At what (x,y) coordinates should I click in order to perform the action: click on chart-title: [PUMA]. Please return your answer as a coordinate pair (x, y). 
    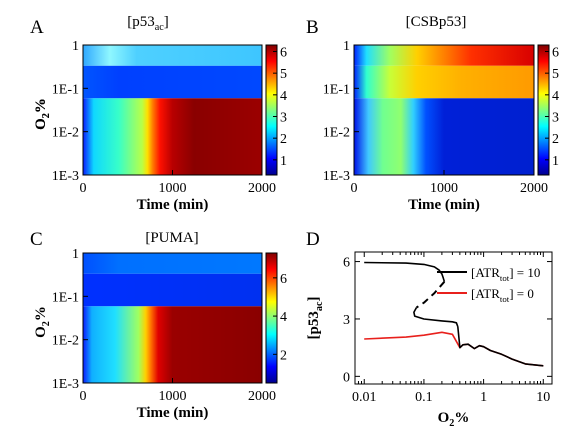
    Looking at the image, I should click on (171, 238).